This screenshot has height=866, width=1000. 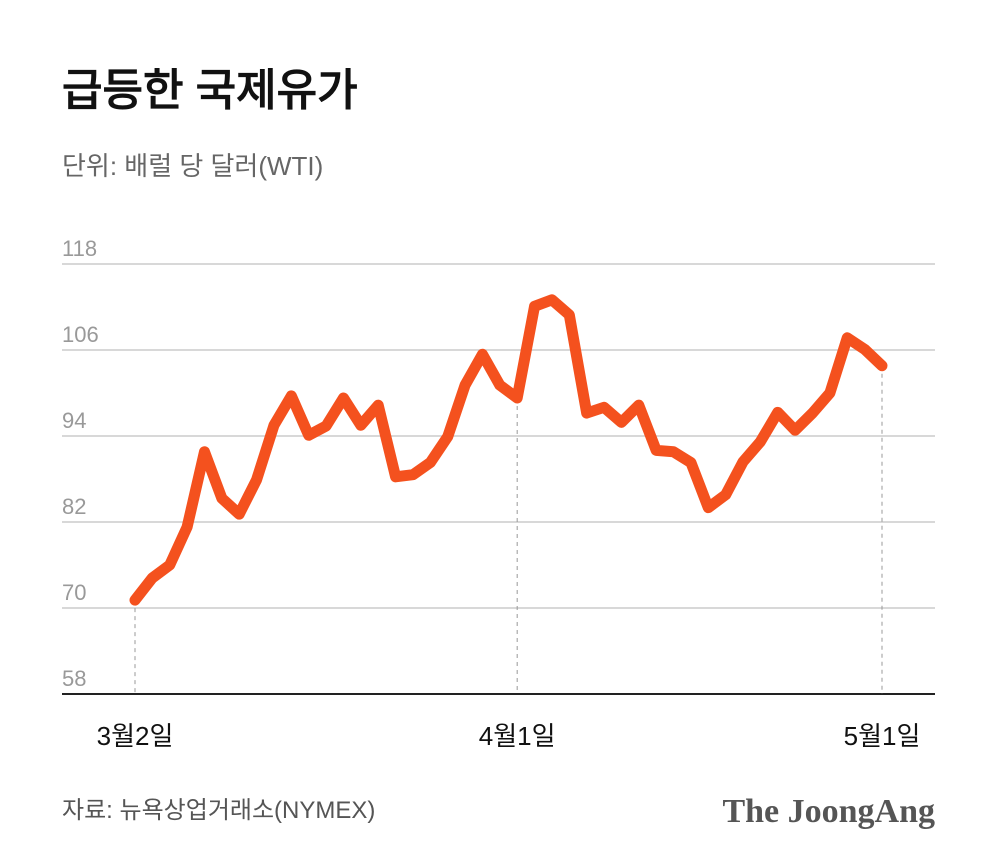 I want to click on y-tick-label: 106, so click(x=80, y=334).